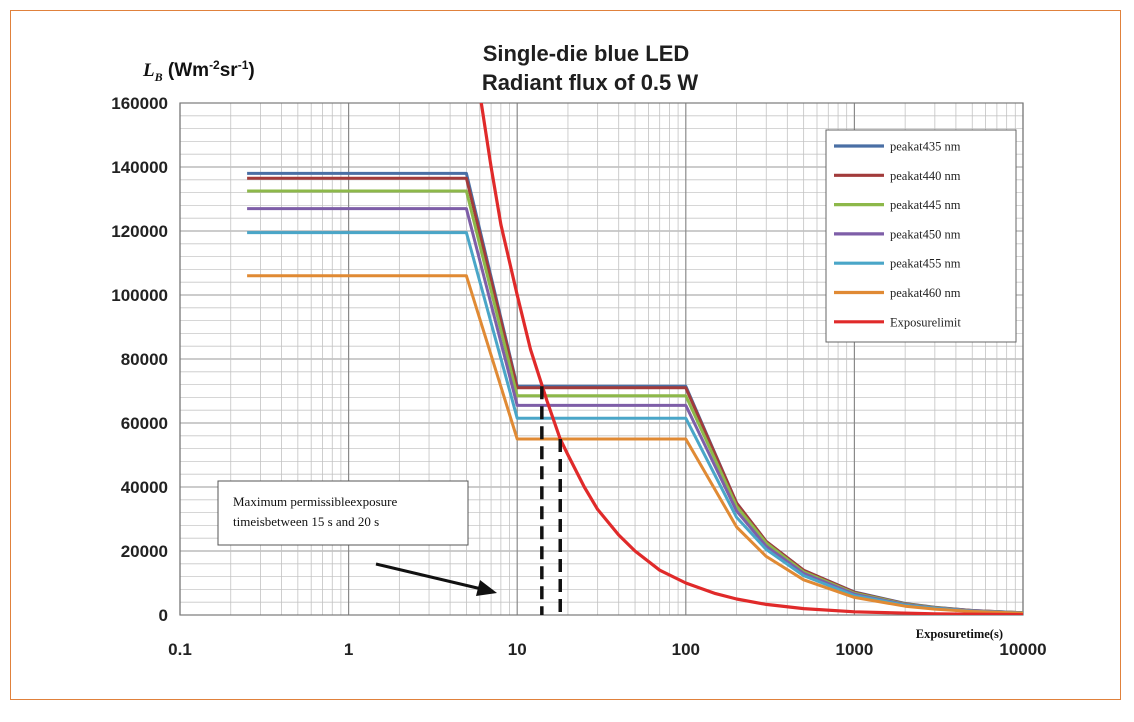 The width and height of the screenshot is (1134, 722). What do you see at coordinates (433, 577) in the screenshot?
I see `annotation-arrow-shaft` at bounding box center [433, 577].